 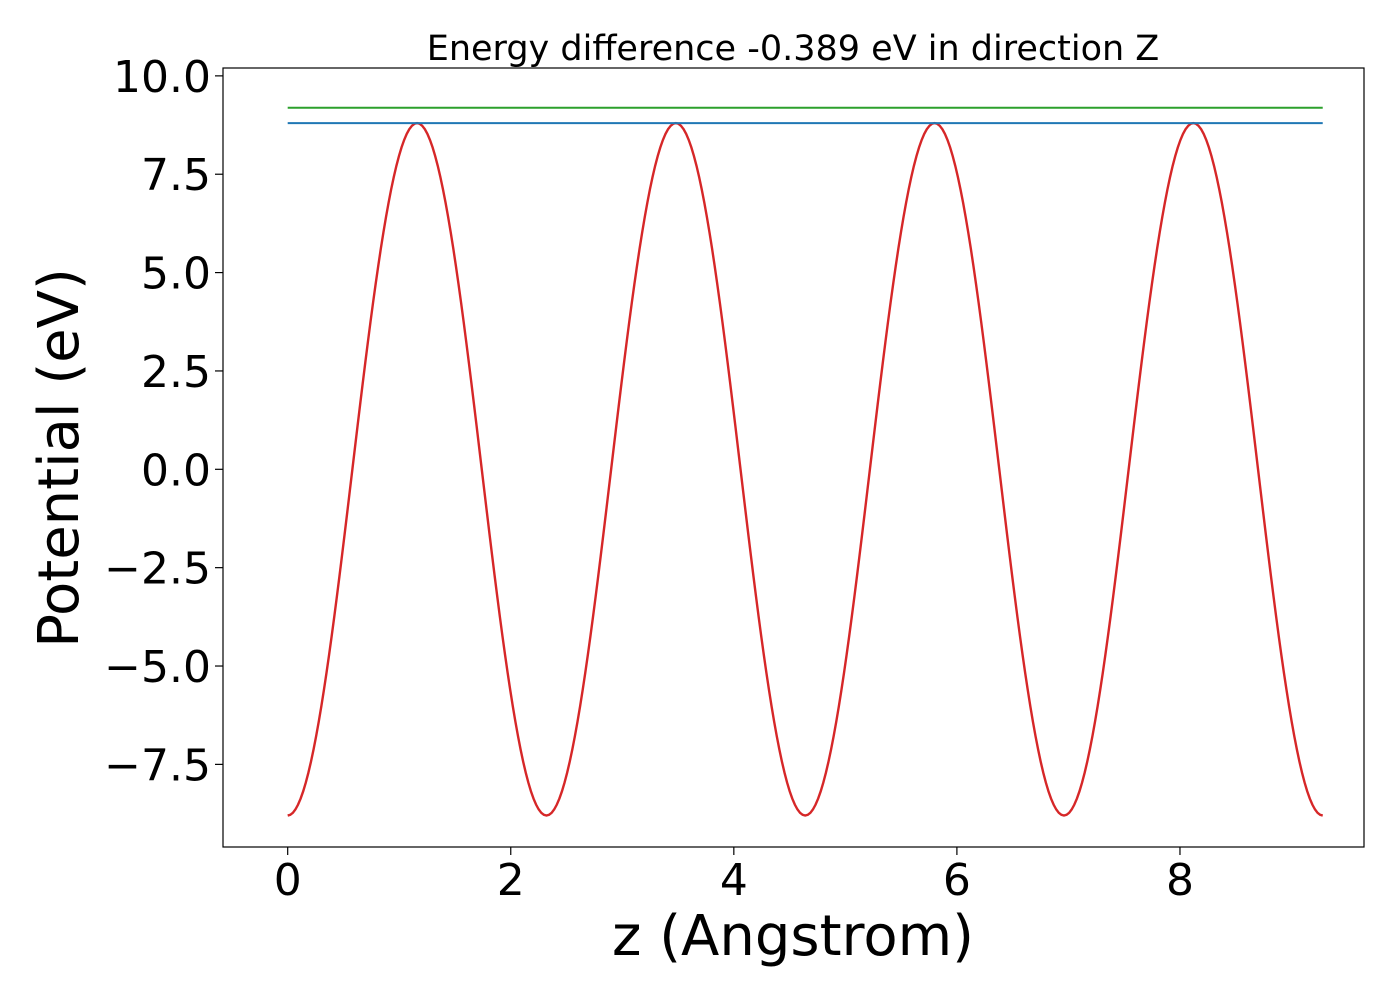 I want to click on y-axis-ticks: −7.5 −5.0 −2.5 0.0 2.5 5.0 7.5 10.0, so click(x=163, y=421).